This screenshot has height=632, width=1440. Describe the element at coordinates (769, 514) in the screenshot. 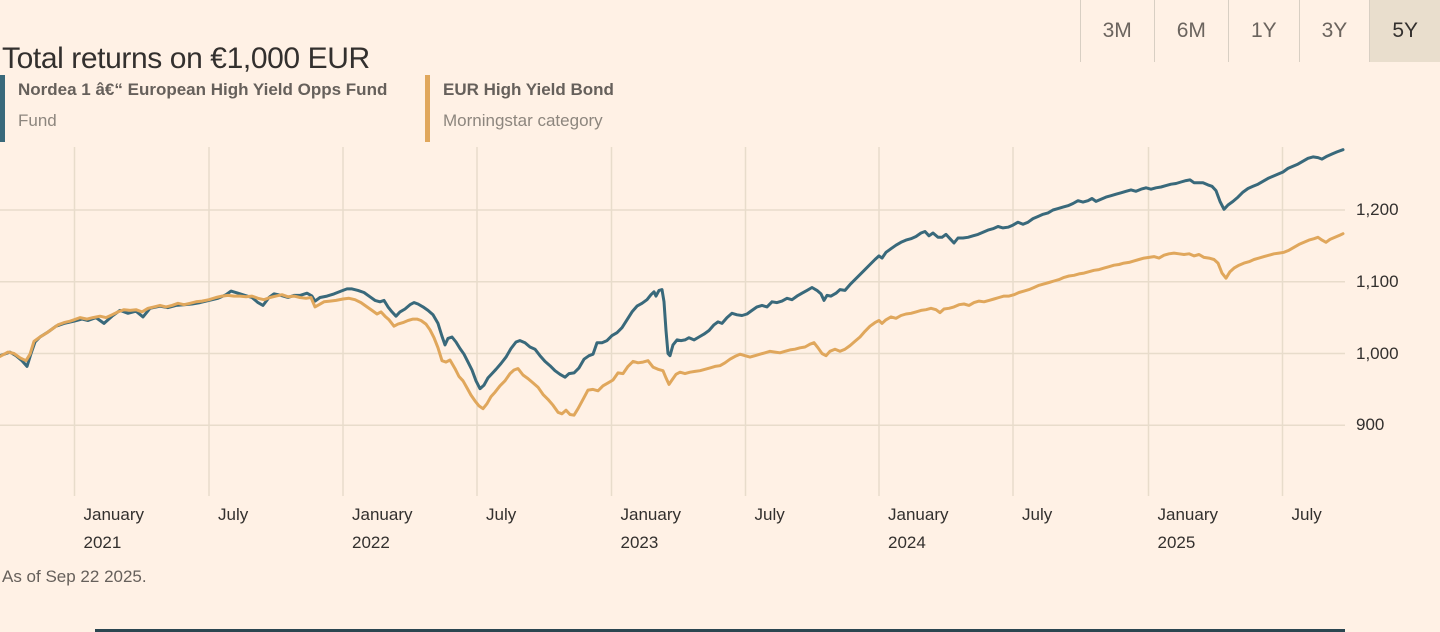

I see `x-axis-label-5: July` at that location.